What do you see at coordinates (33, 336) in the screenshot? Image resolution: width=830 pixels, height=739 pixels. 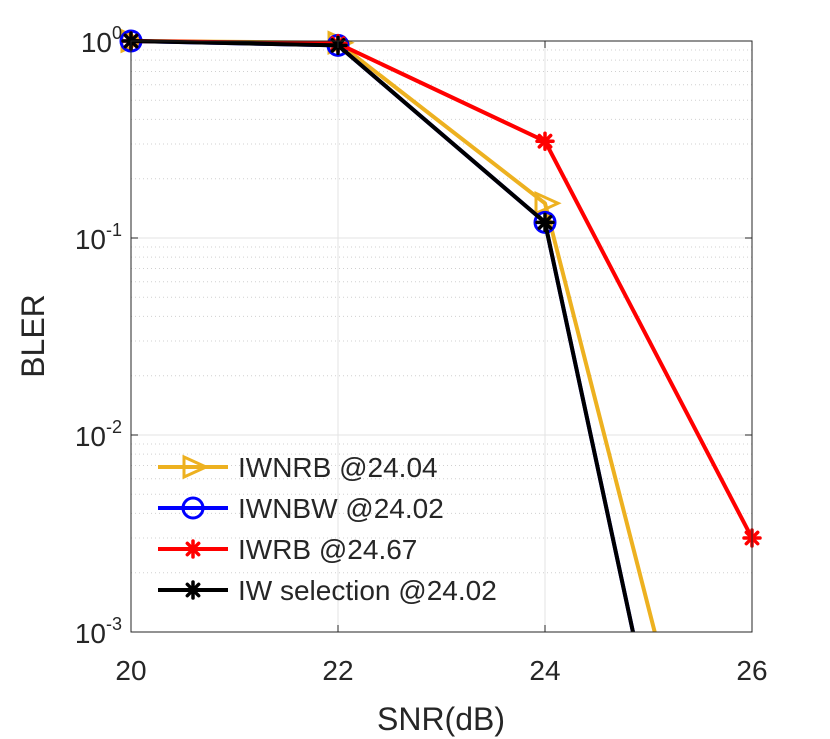 I see `y-axis-label: BLER` at bounding box center [33, 336].